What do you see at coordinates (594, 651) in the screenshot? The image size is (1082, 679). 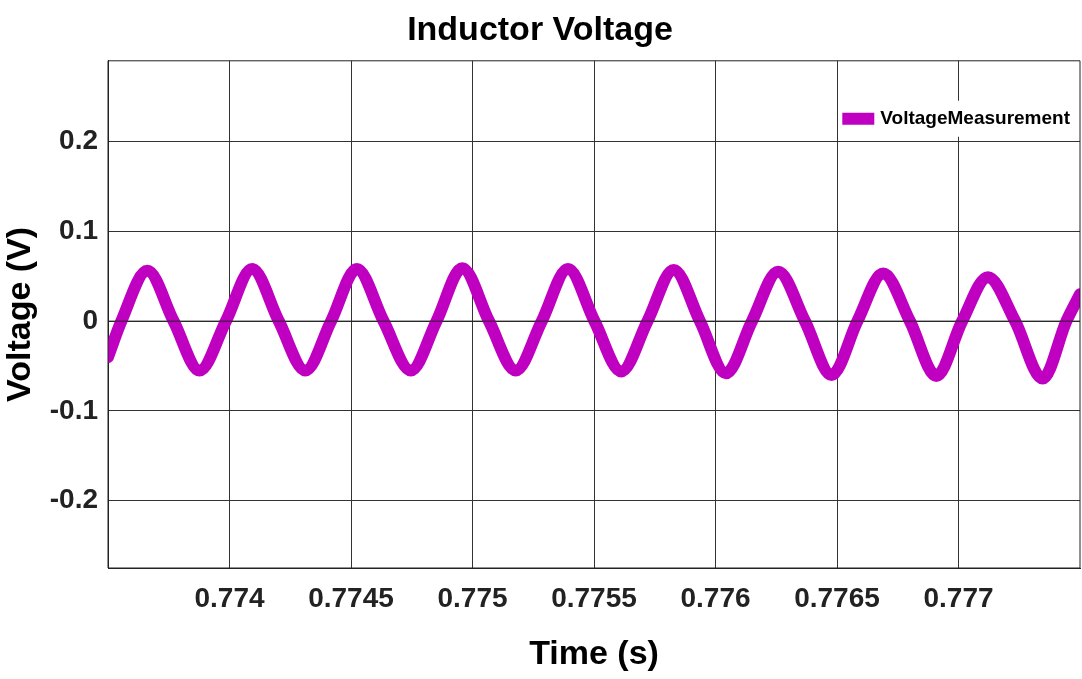 I see `x-axis-title: Time (s)` at bounding box center [594, 651].